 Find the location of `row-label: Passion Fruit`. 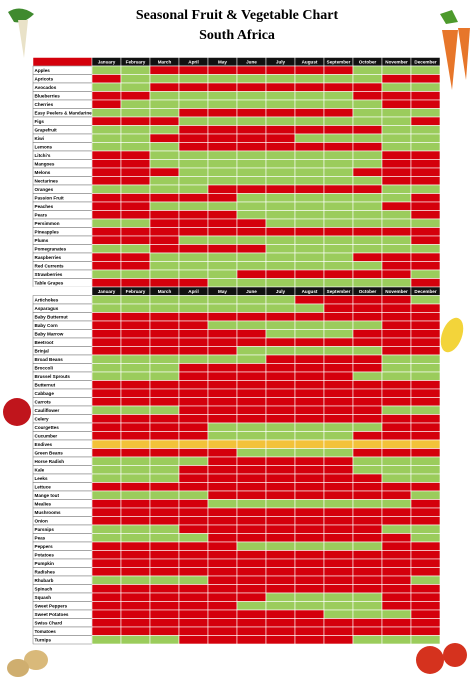

row-label: Passion Fruit is located at coordinates (50, 197).